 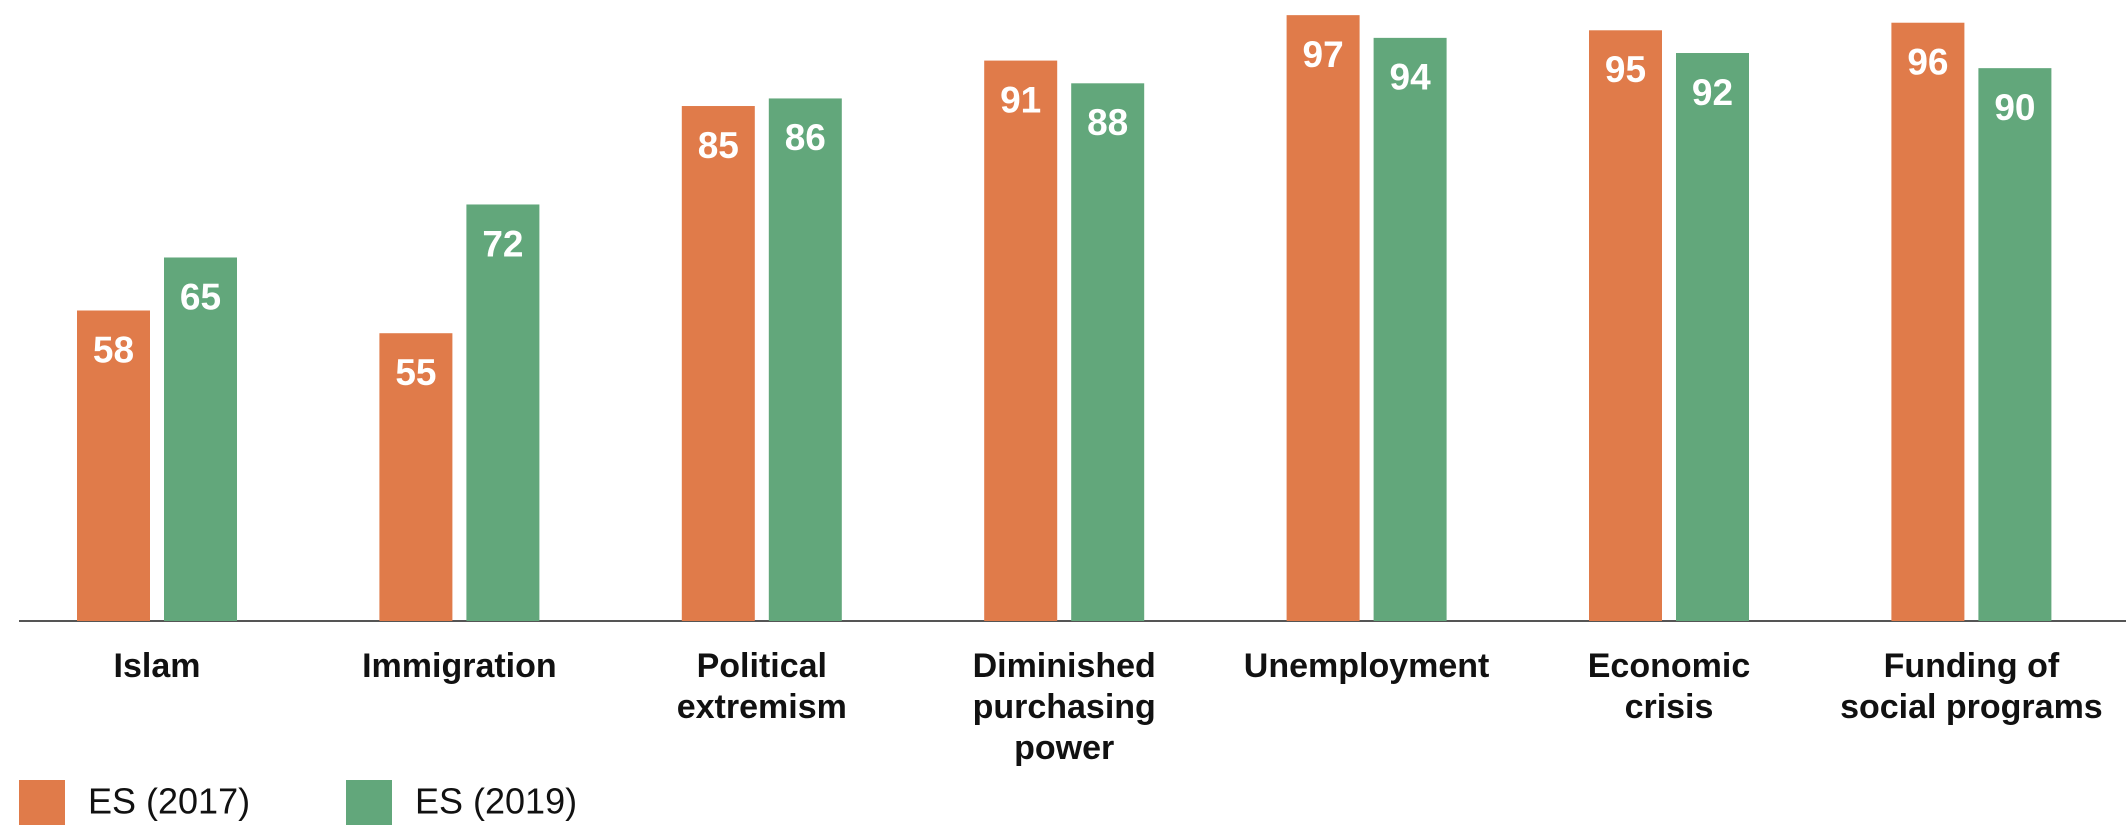 I want to click on value-label: 72, so click(x=502, y=243).